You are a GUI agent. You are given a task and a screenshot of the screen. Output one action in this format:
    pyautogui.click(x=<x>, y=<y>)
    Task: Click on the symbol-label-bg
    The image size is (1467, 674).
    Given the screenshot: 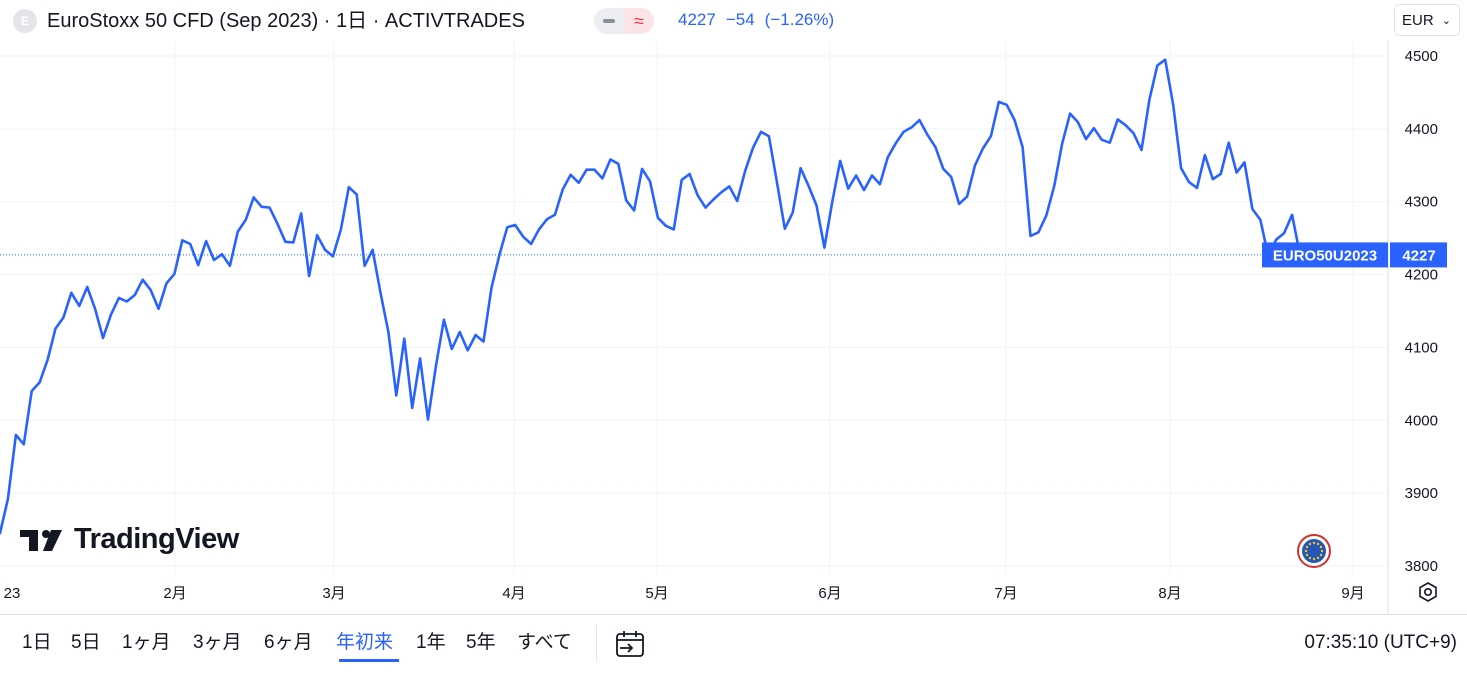 What is the action you would take?
    pyautogui.click(x=1325, y=255)
    